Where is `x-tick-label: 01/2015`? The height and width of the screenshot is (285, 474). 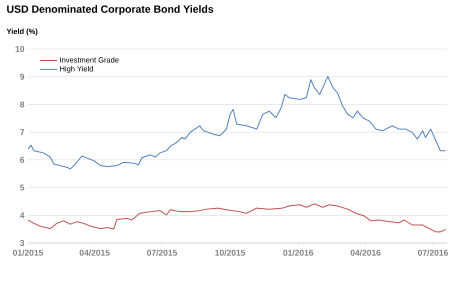
x-tick-label: 01/2015 is located at coordinates (28, 253).